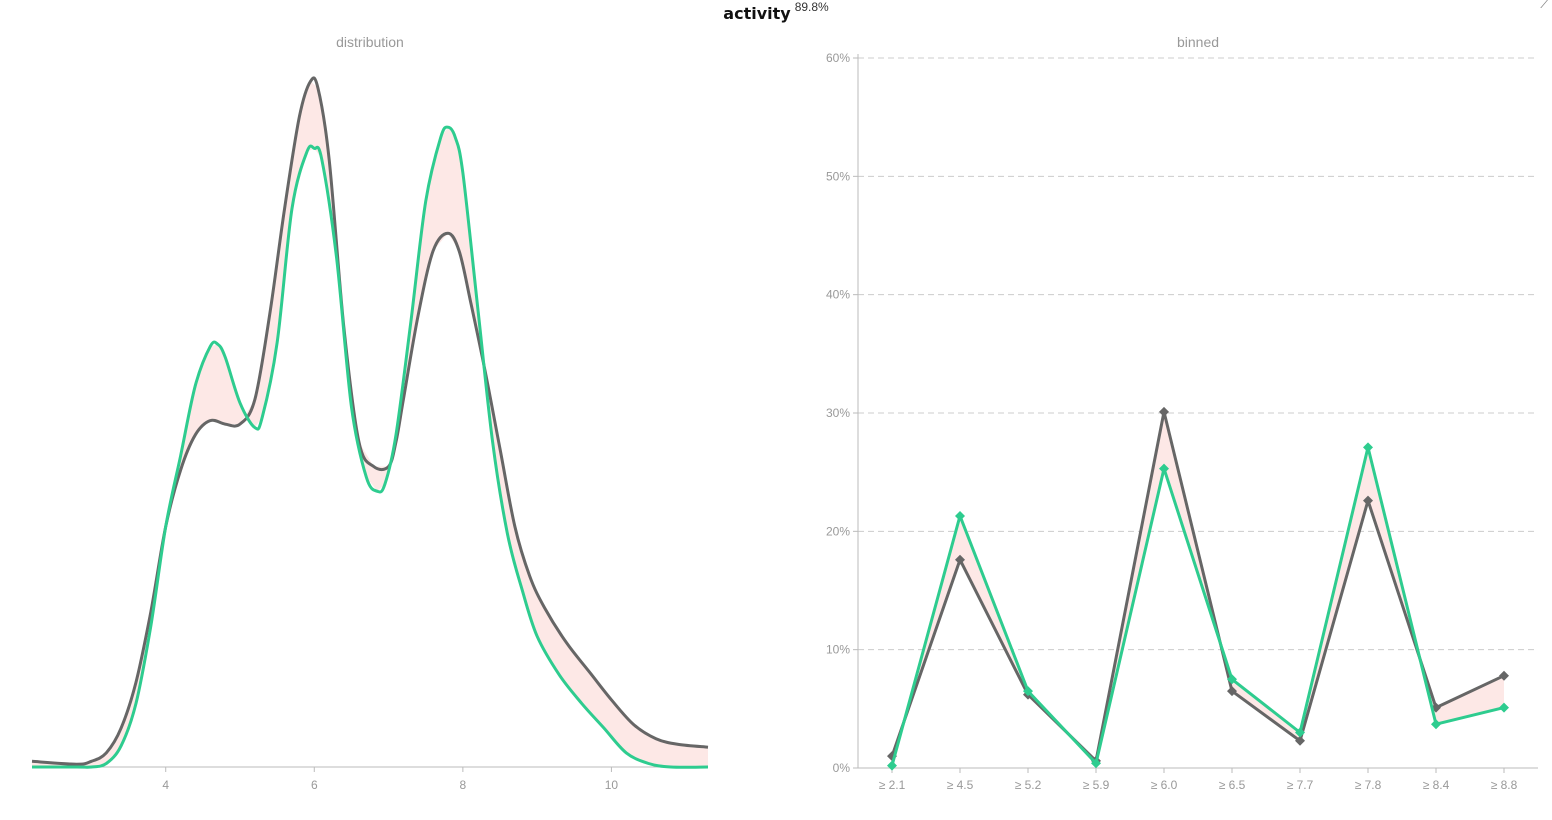 This screenshot has height=820, width=1552. I want to click on x-tick-label: ≥ 6.0, so click(1164, 785).